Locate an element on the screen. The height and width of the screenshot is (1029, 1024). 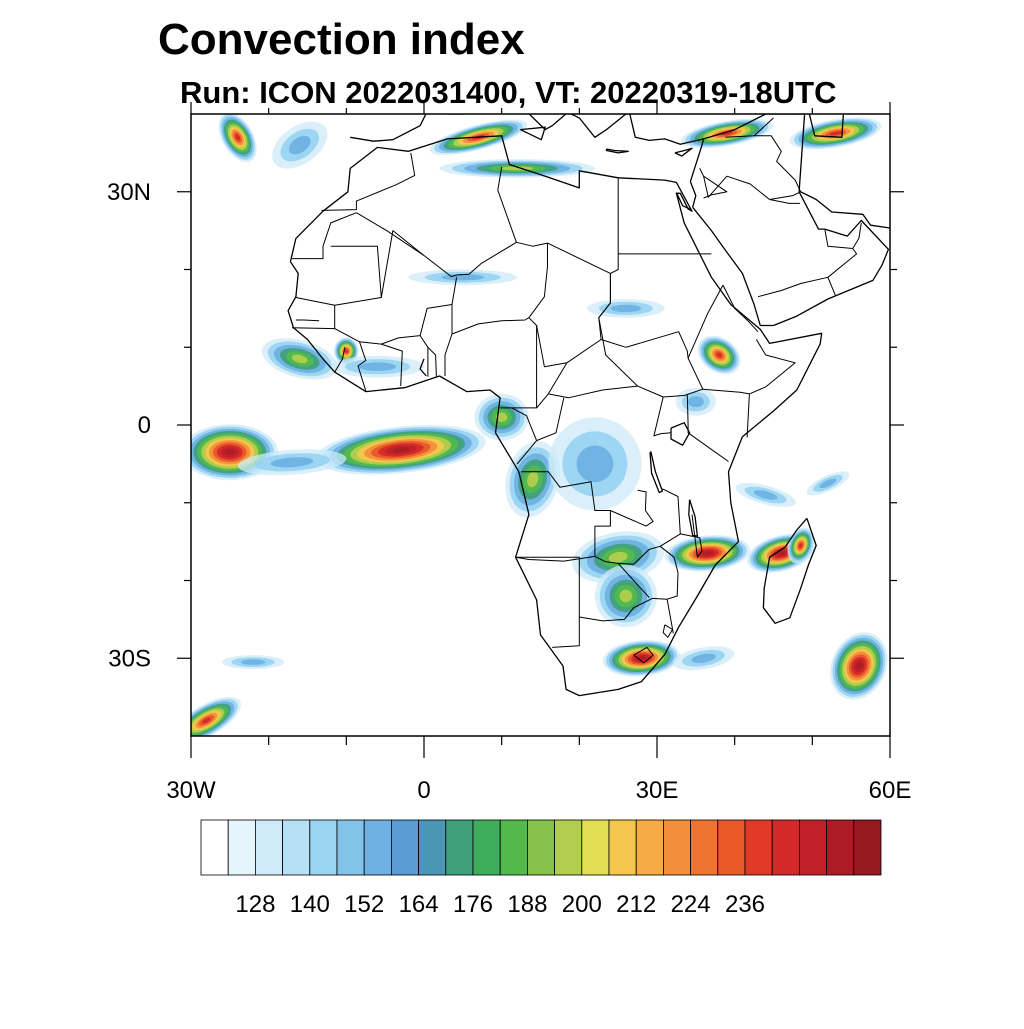
field-atlantic-west is located at coordinates (234, 452).